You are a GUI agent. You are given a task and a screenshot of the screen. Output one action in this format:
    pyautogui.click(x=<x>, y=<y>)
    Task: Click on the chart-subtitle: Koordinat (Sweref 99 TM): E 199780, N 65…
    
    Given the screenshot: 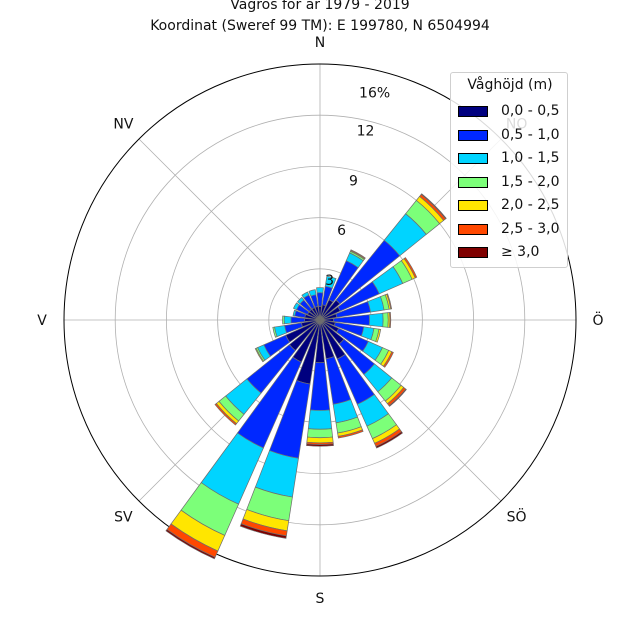 What is the action you would take?
    pyautogui.click(x=320, y=26)
    